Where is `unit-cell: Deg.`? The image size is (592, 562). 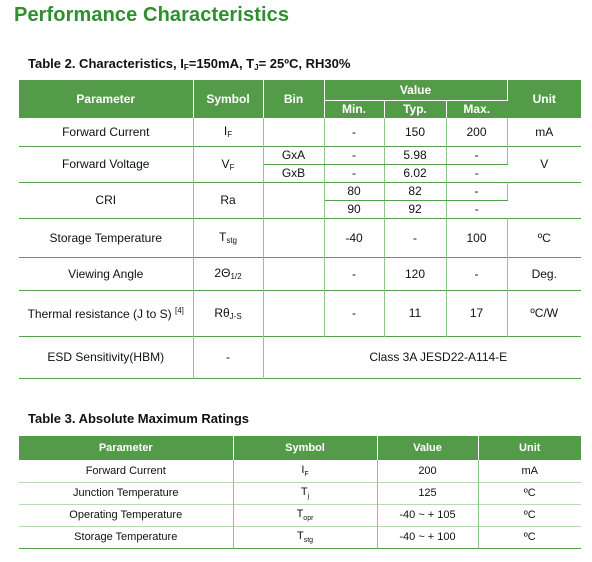 unit-cell: Deg. is located at coordinates (544, 273).